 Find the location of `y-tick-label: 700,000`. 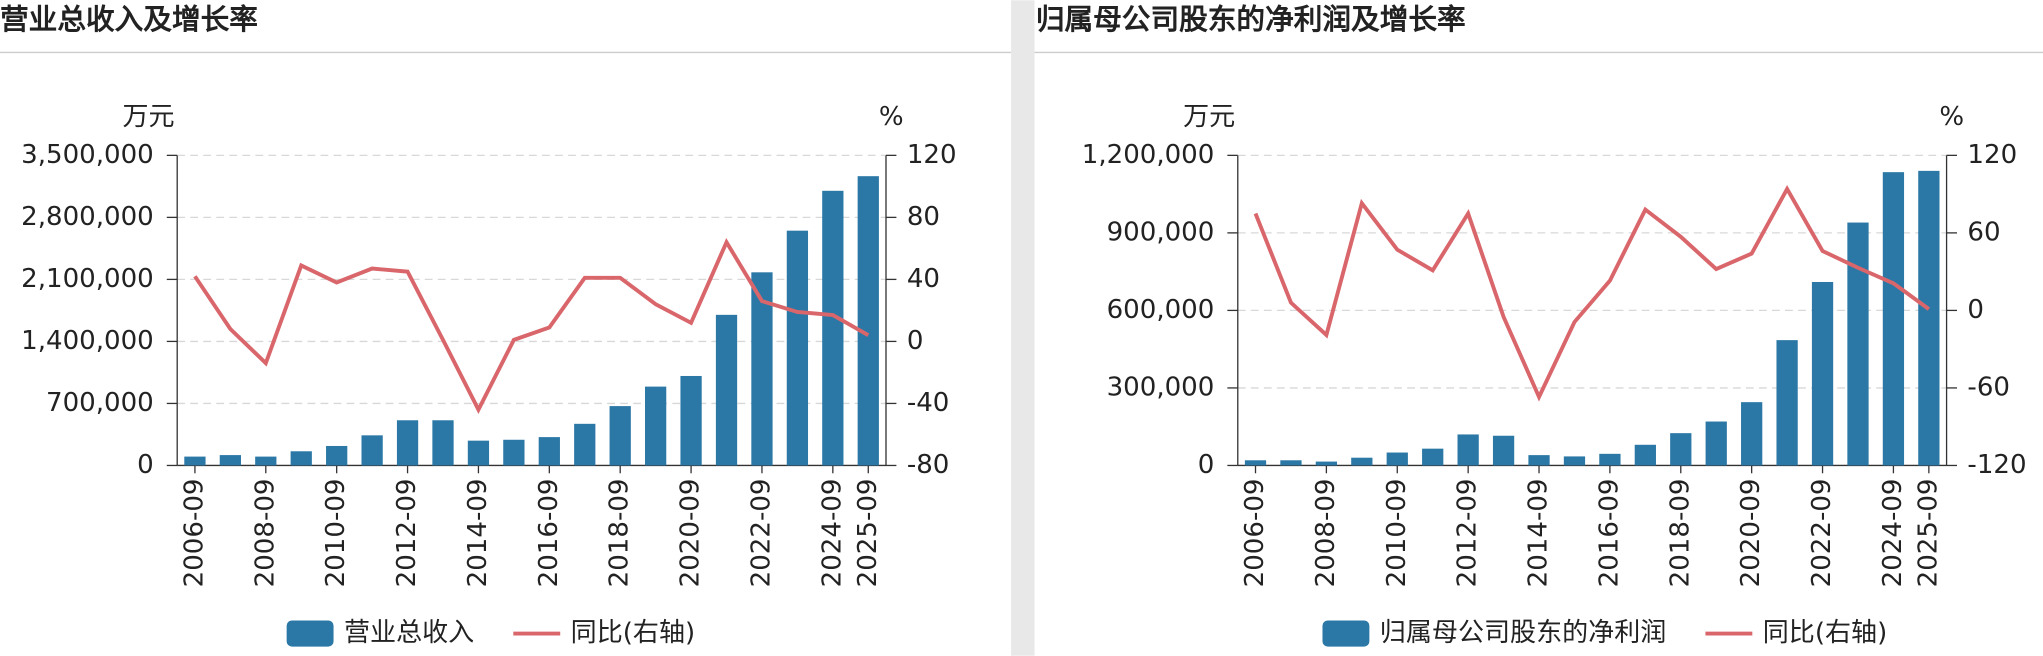

y-tick-label: 700,000 is located at coordinates (100, 403).